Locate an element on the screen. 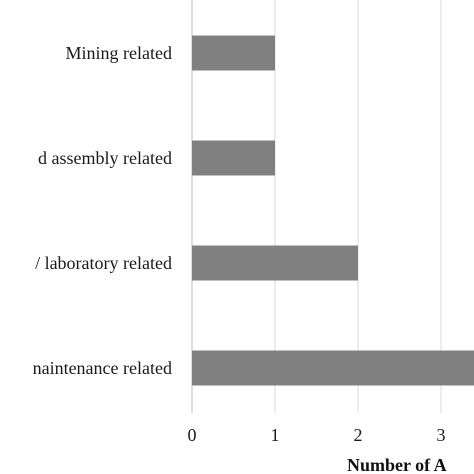  x-tick-label-1: 1 is located at coordinates (275, 435).